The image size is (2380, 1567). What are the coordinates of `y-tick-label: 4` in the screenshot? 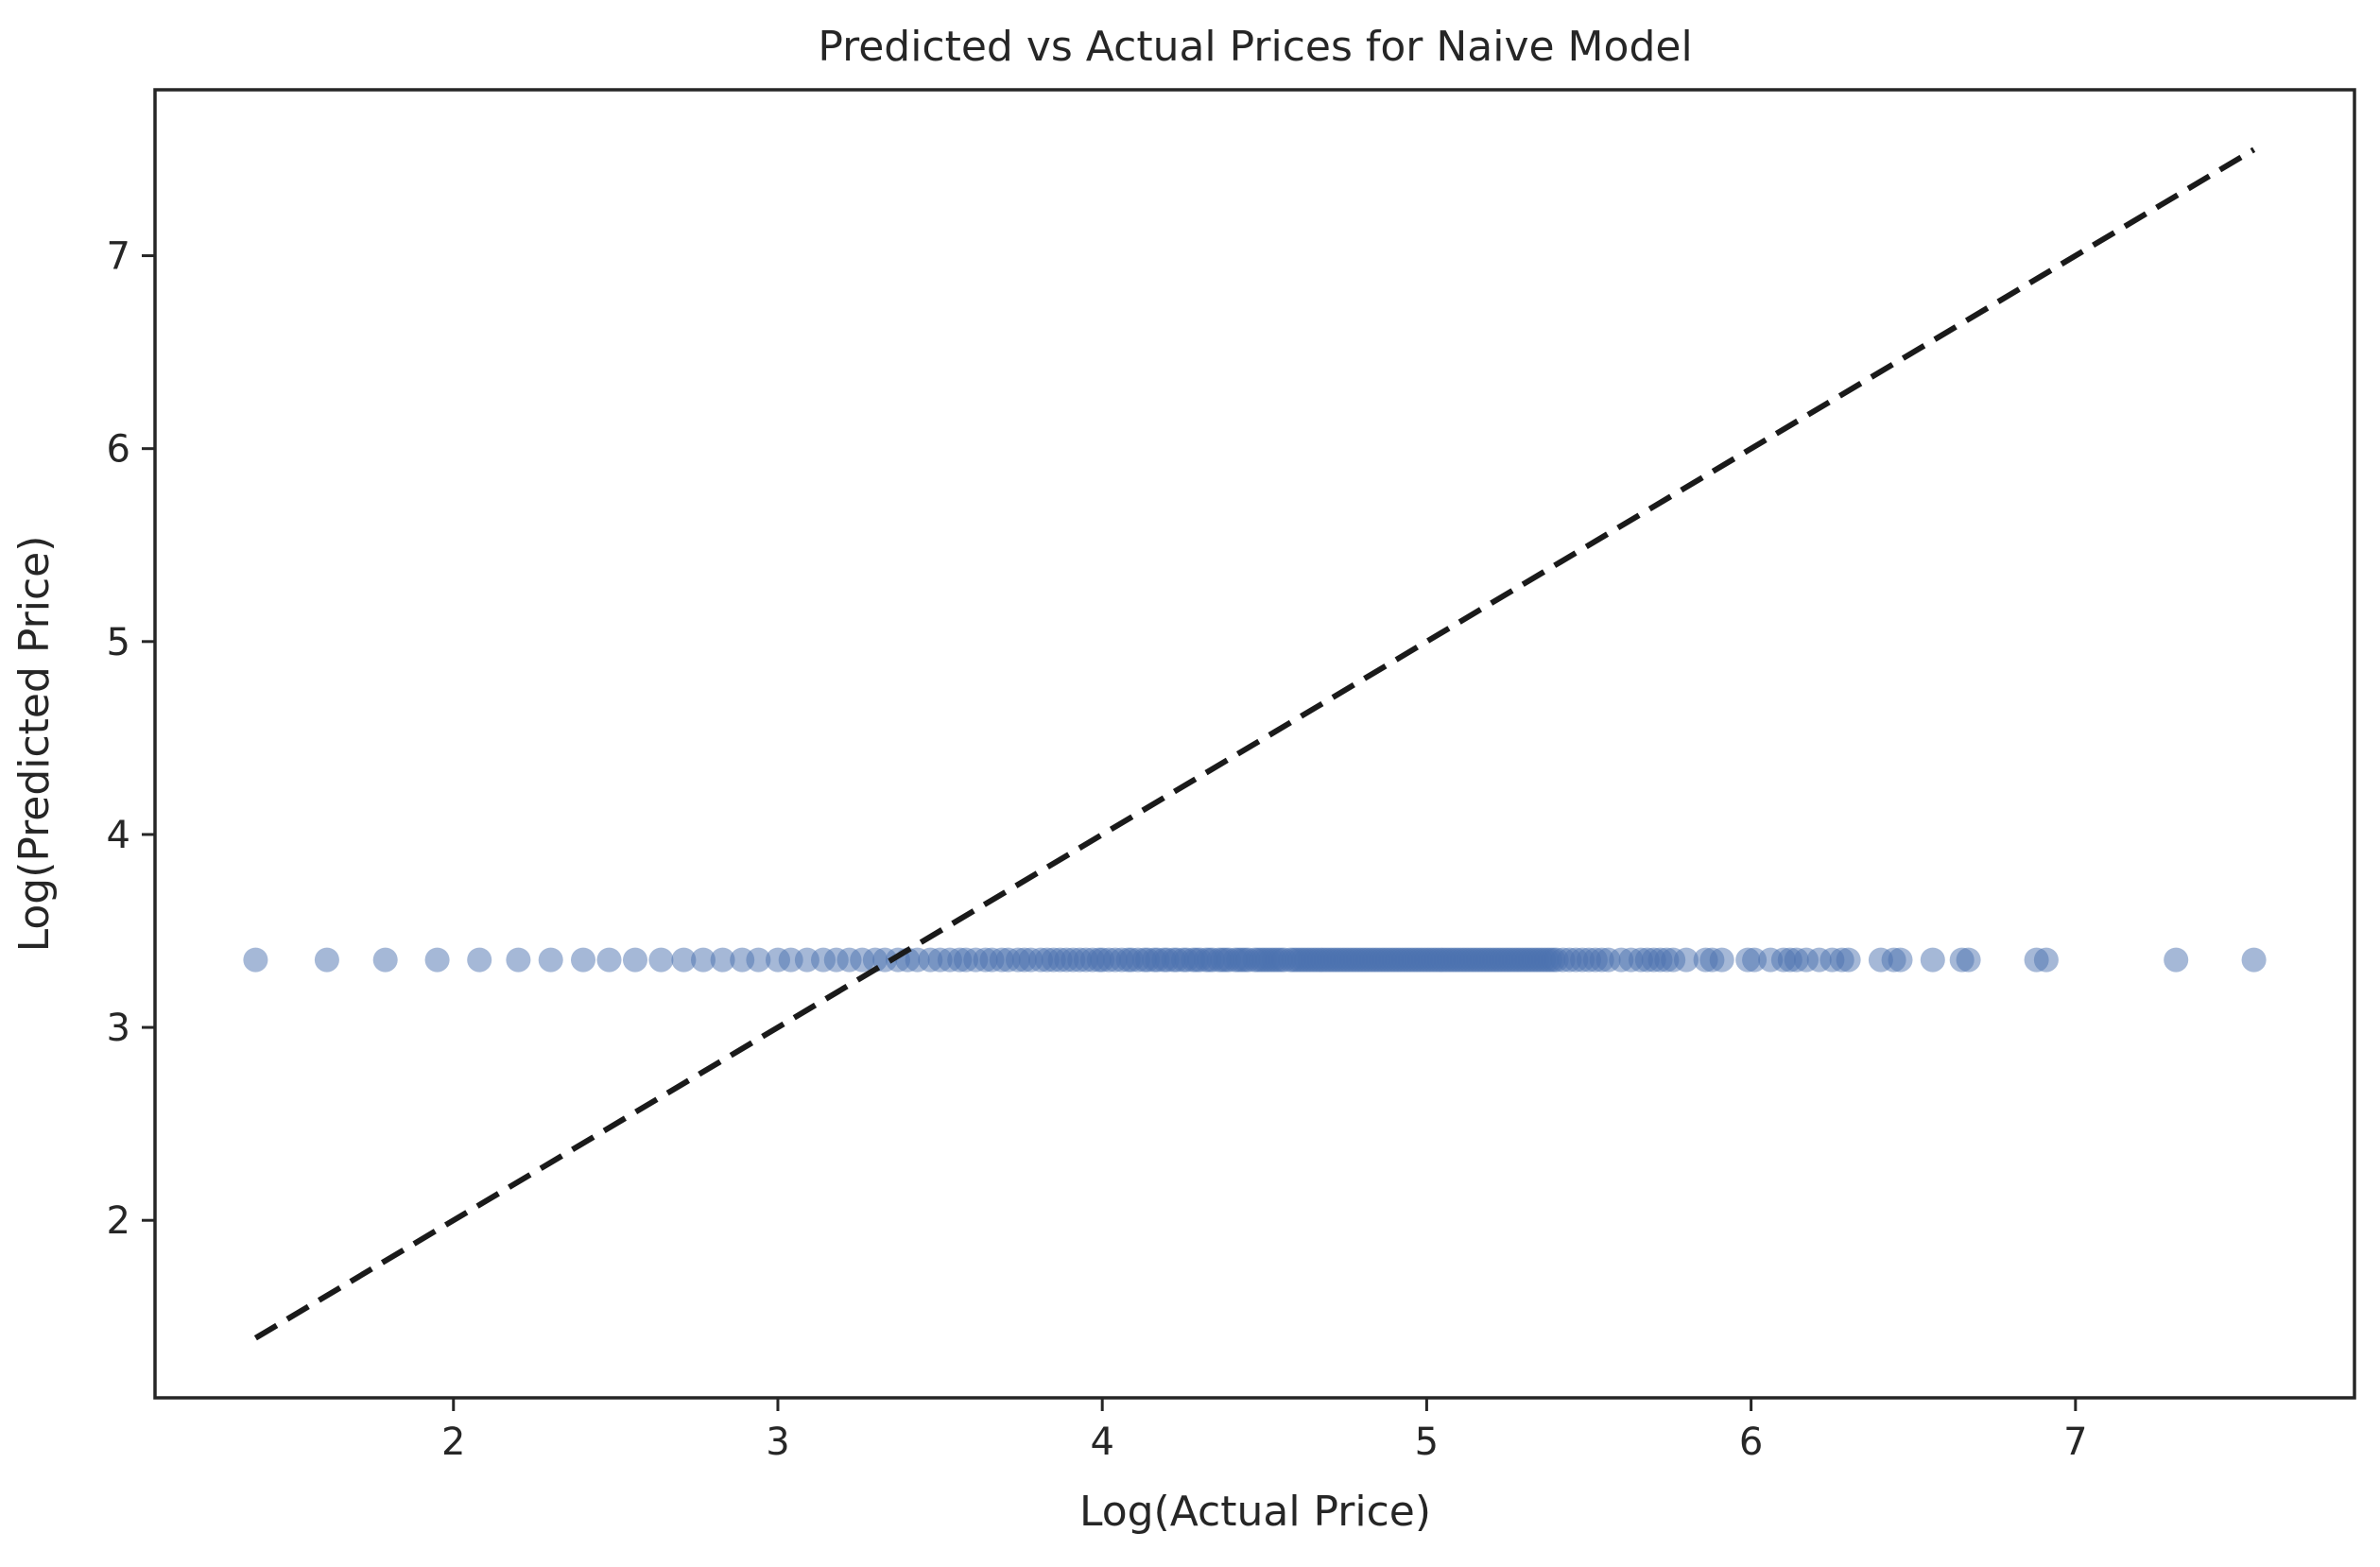 It's located at (118, 835).